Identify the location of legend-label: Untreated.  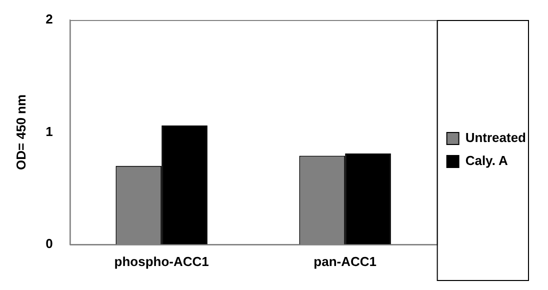
(495, 138).